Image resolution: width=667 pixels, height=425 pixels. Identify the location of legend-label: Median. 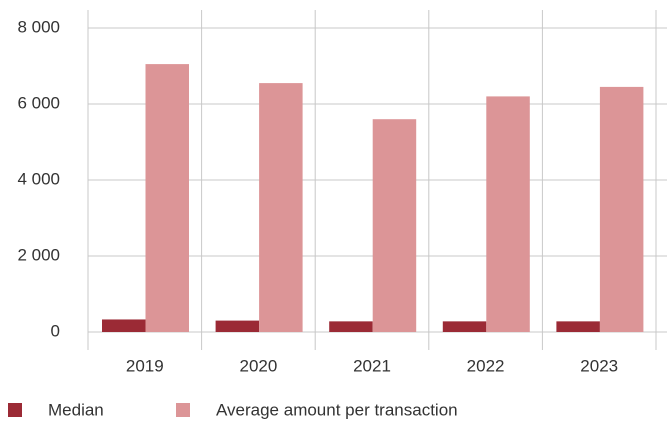
(76, 409).